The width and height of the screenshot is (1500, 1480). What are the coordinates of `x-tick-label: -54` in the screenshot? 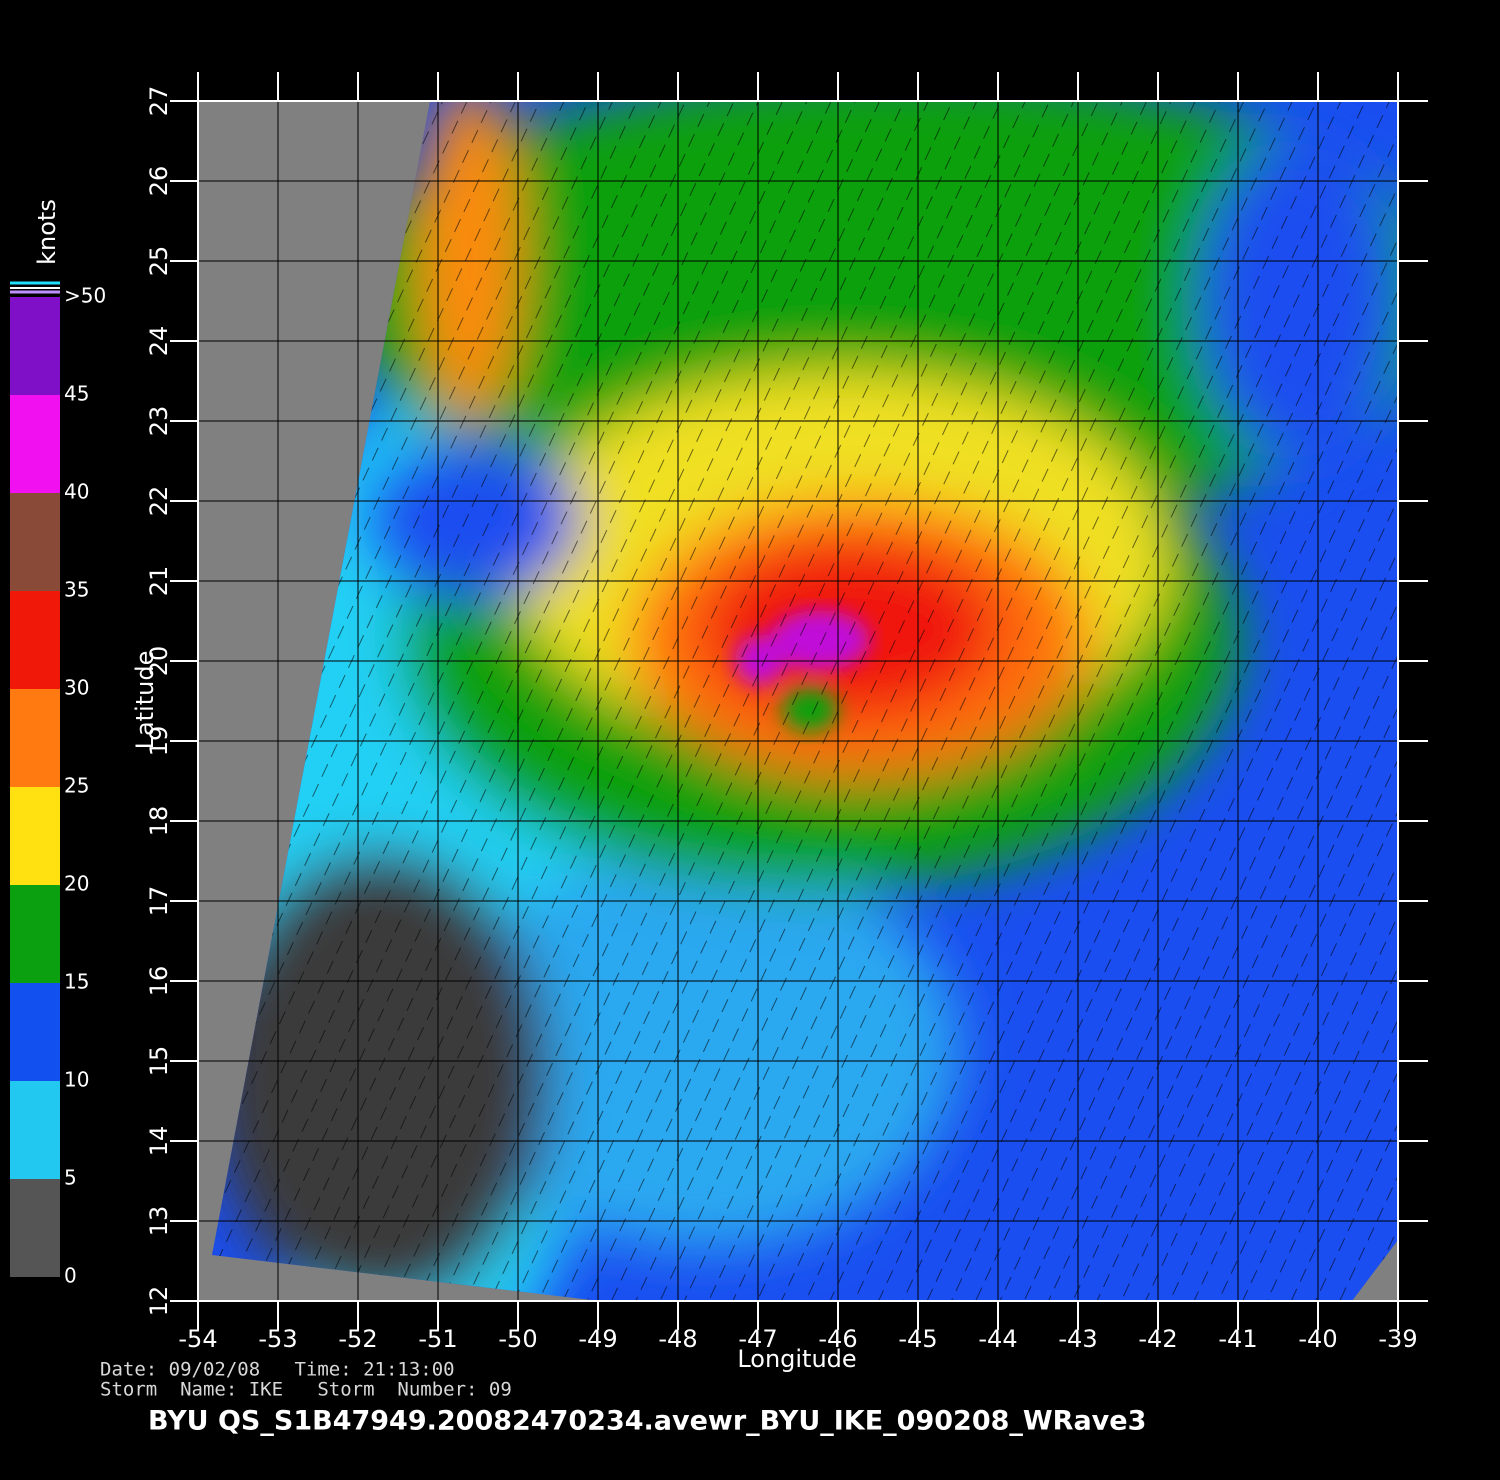 It's located at (197, 1339).